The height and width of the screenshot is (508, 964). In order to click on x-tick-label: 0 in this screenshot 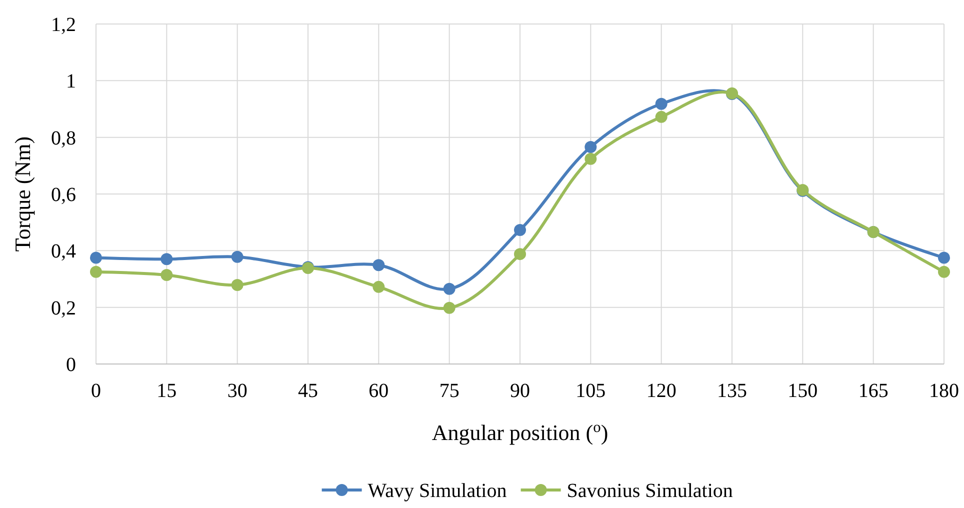, I will do `click(96, 391)`.